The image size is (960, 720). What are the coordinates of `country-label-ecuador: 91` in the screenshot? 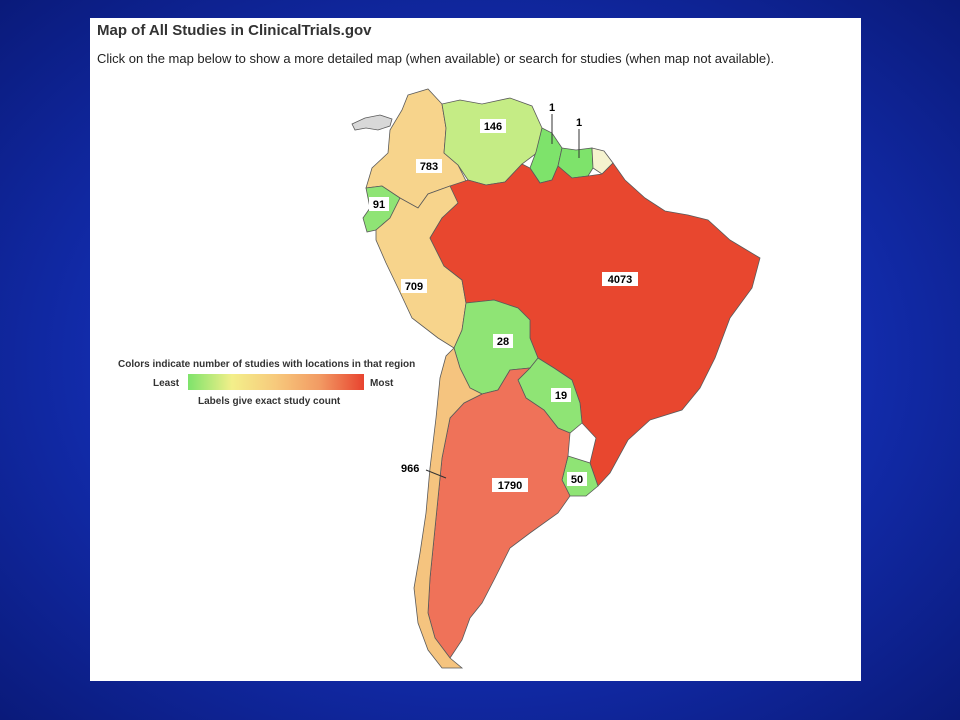 It's located at (379, 204).